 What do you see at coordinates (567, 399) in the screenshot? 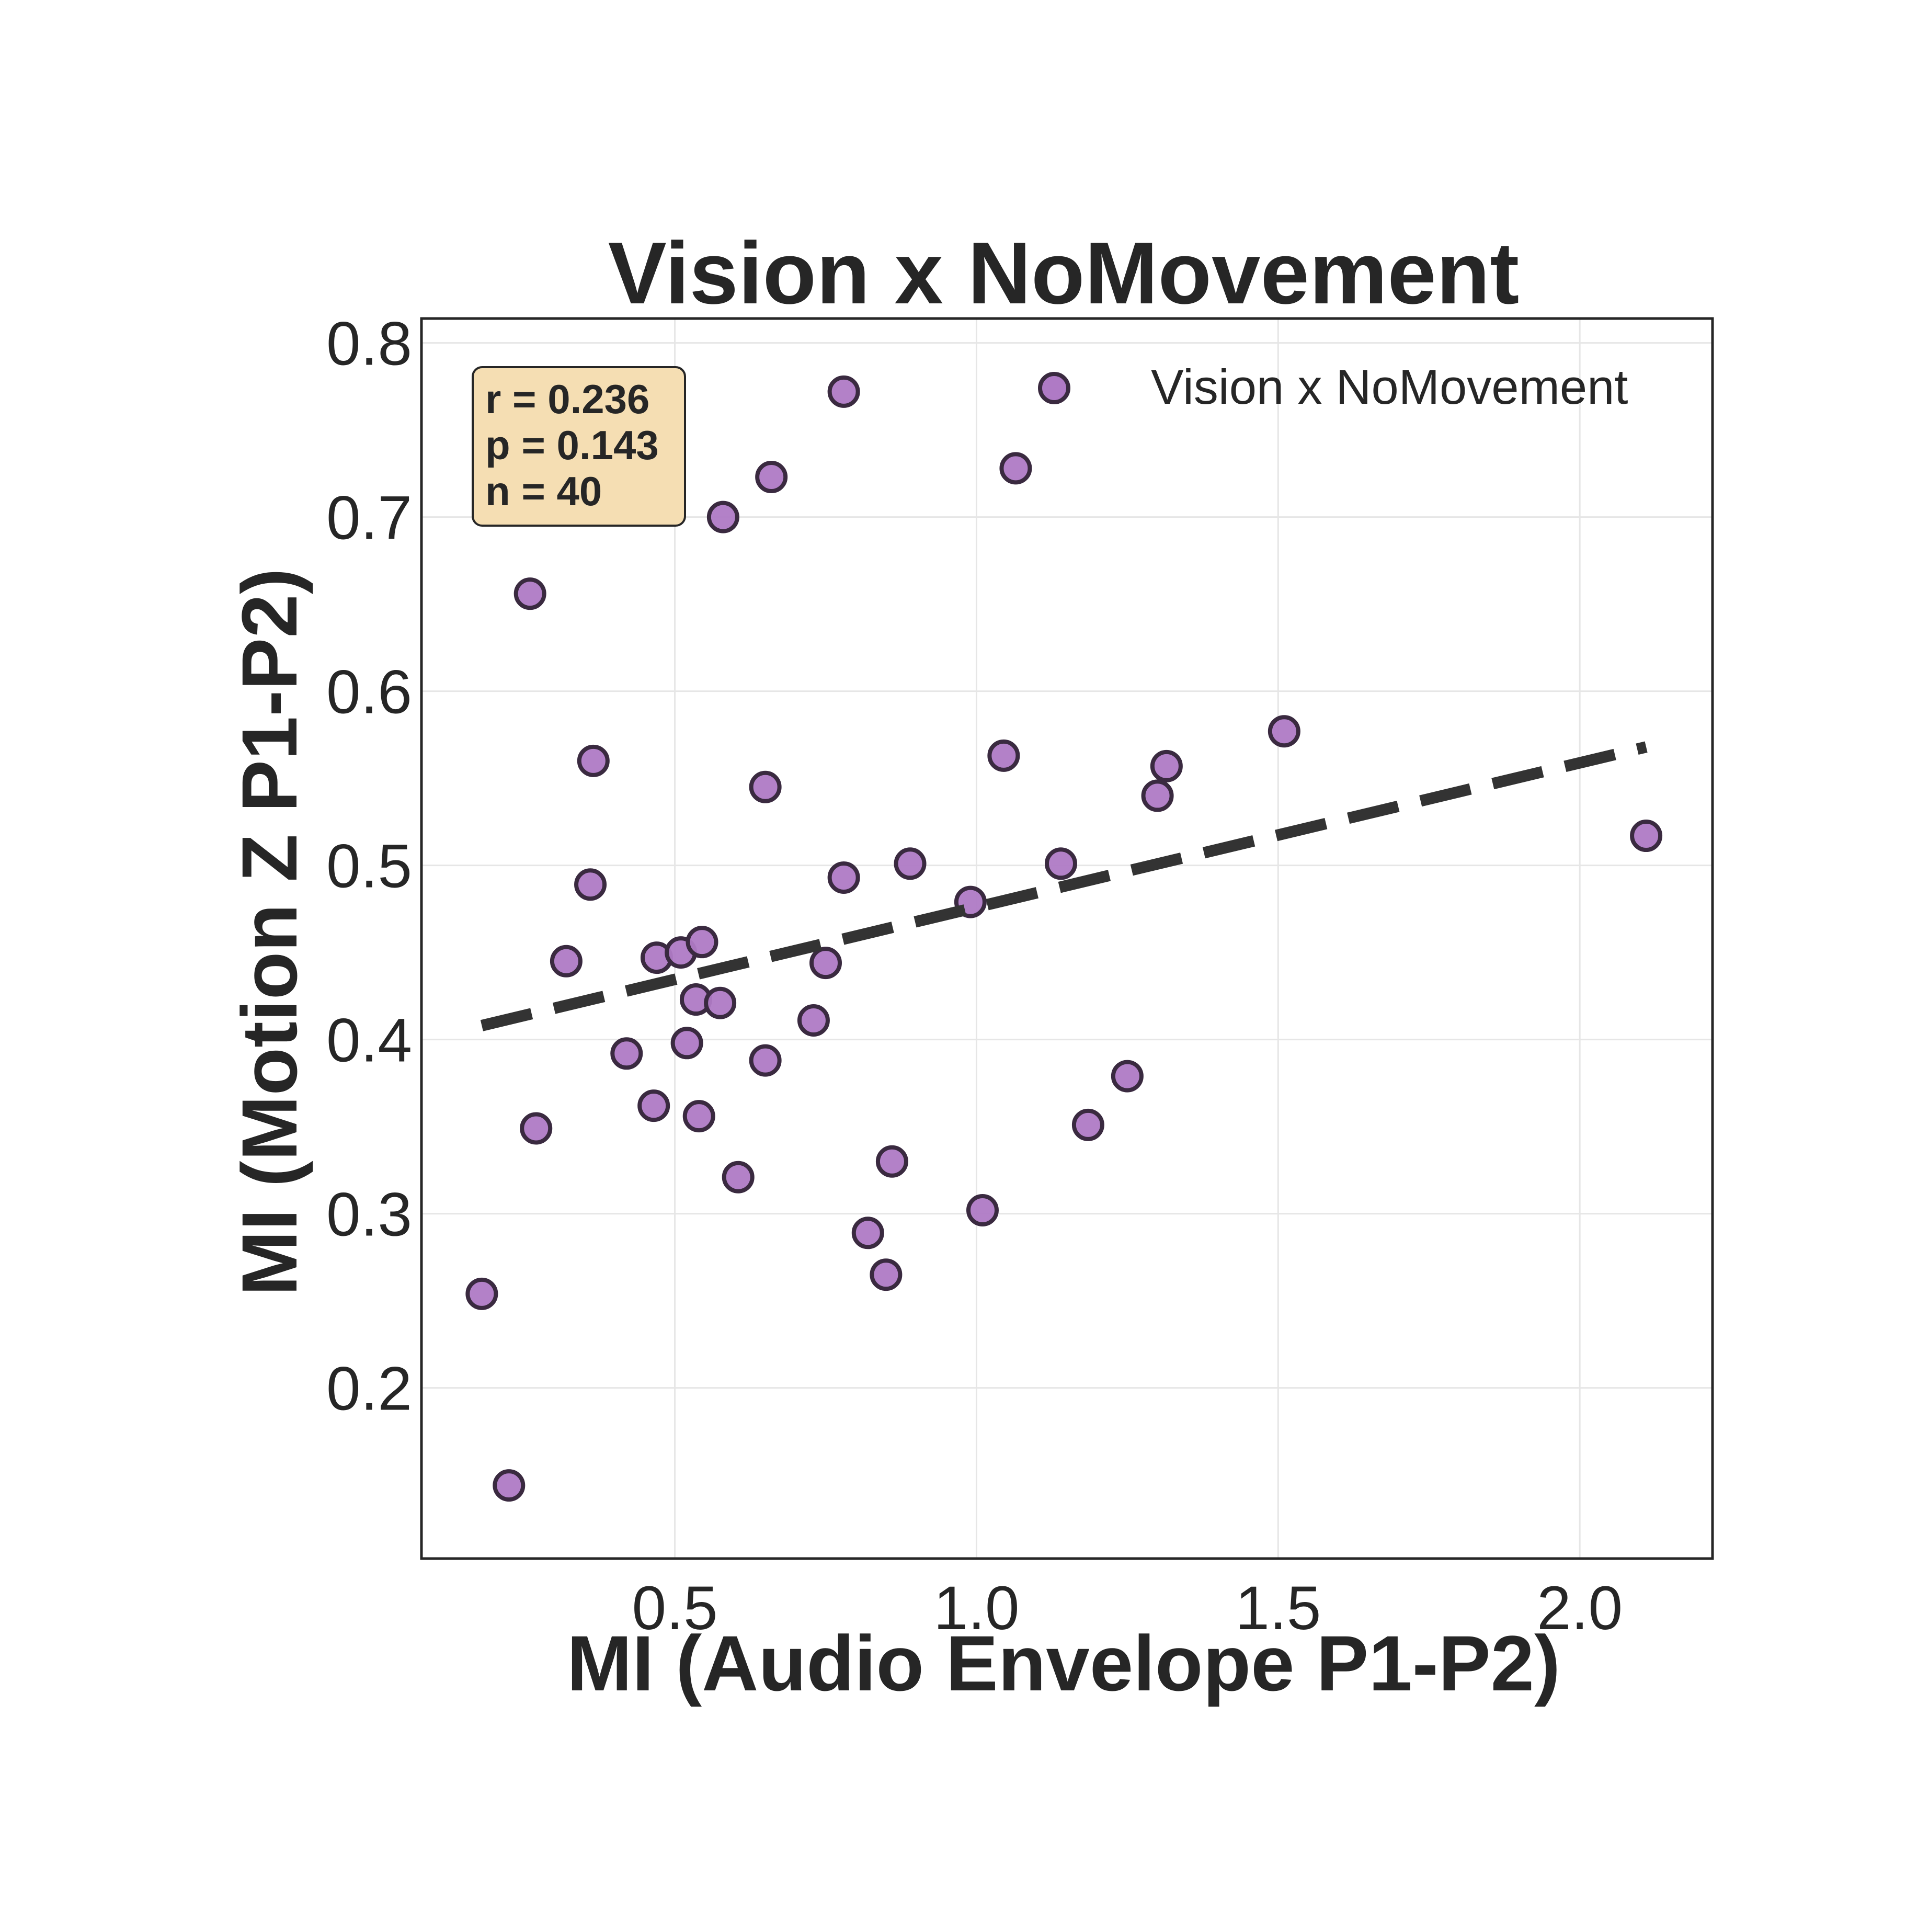
I see `stats-line: r = 0.236` at bounding box center [567, 399].